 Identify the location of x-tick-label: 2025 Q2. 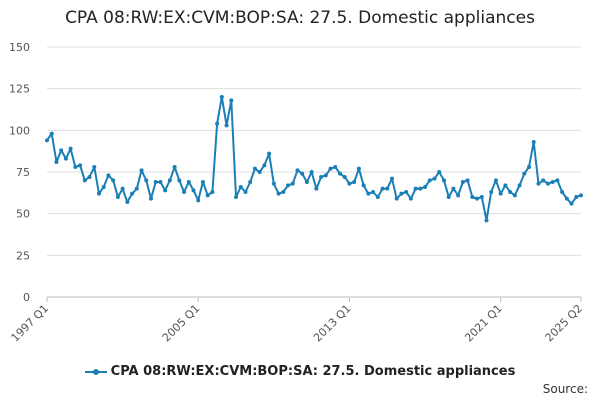
(564, 323).